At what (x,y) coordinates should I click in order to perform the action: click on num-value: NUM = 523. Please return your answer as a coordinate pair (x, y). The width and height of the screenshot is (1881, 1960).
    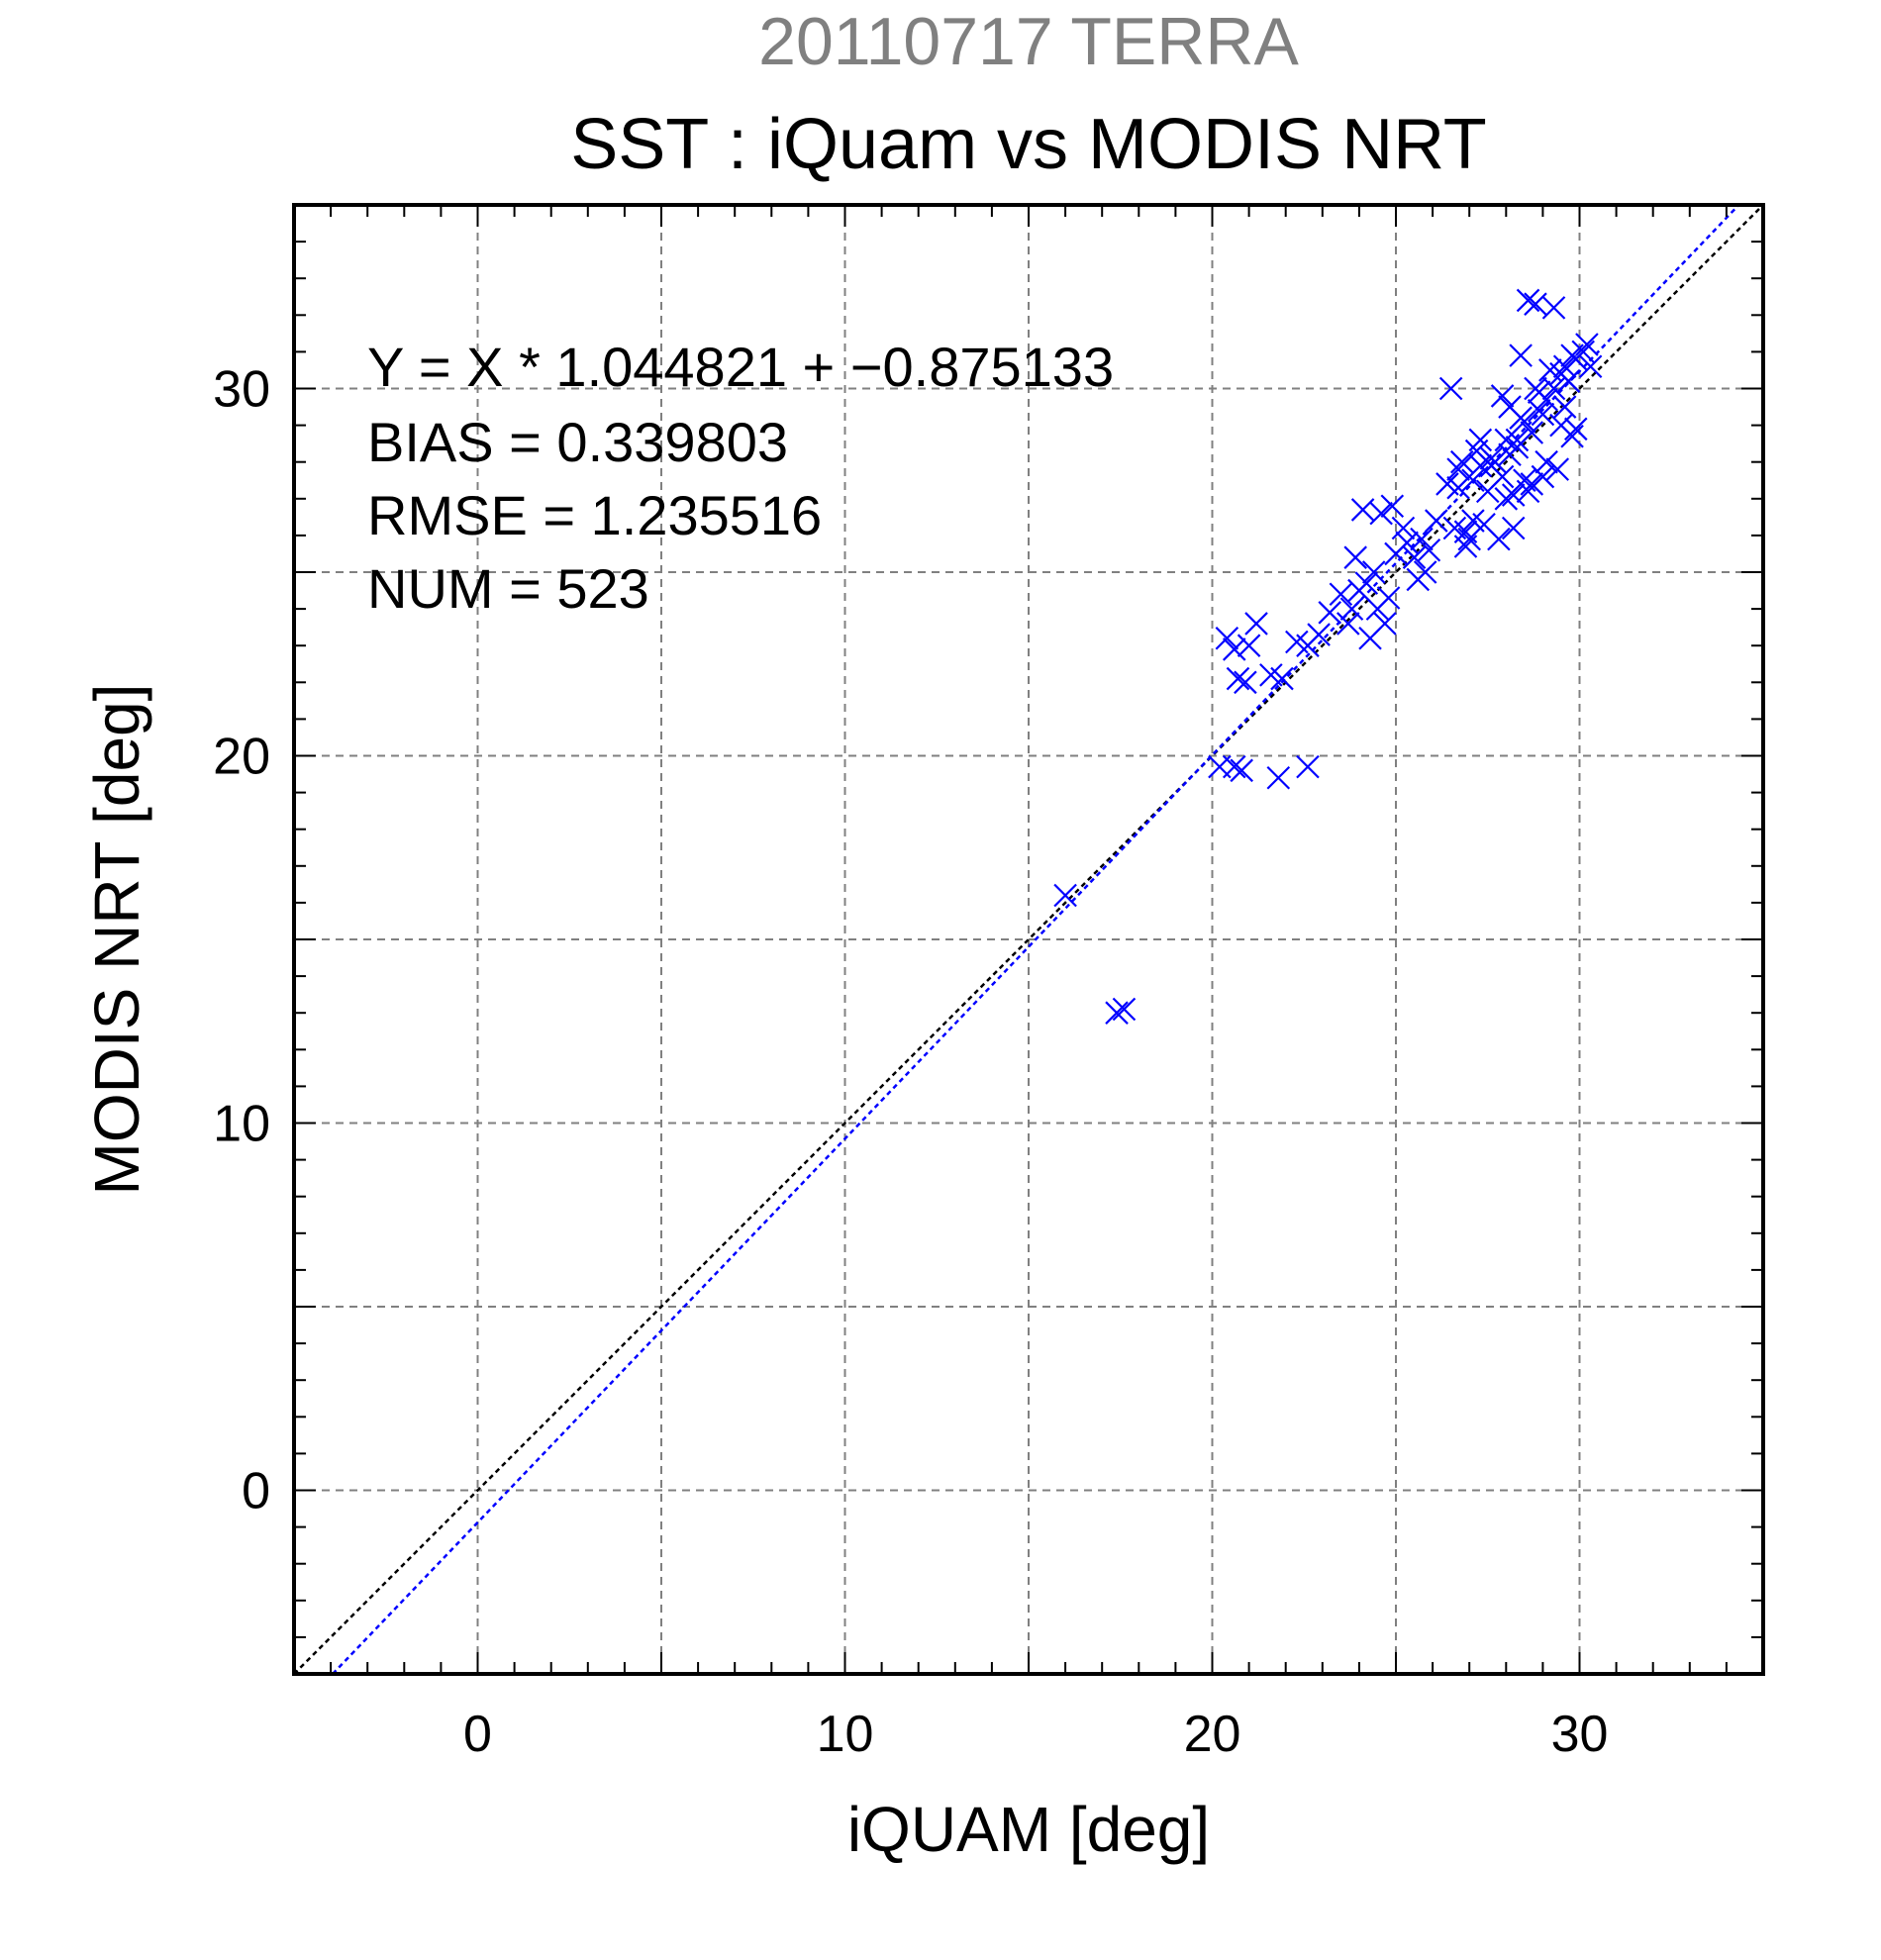
    Looking at the image, I should click on (508, 588).